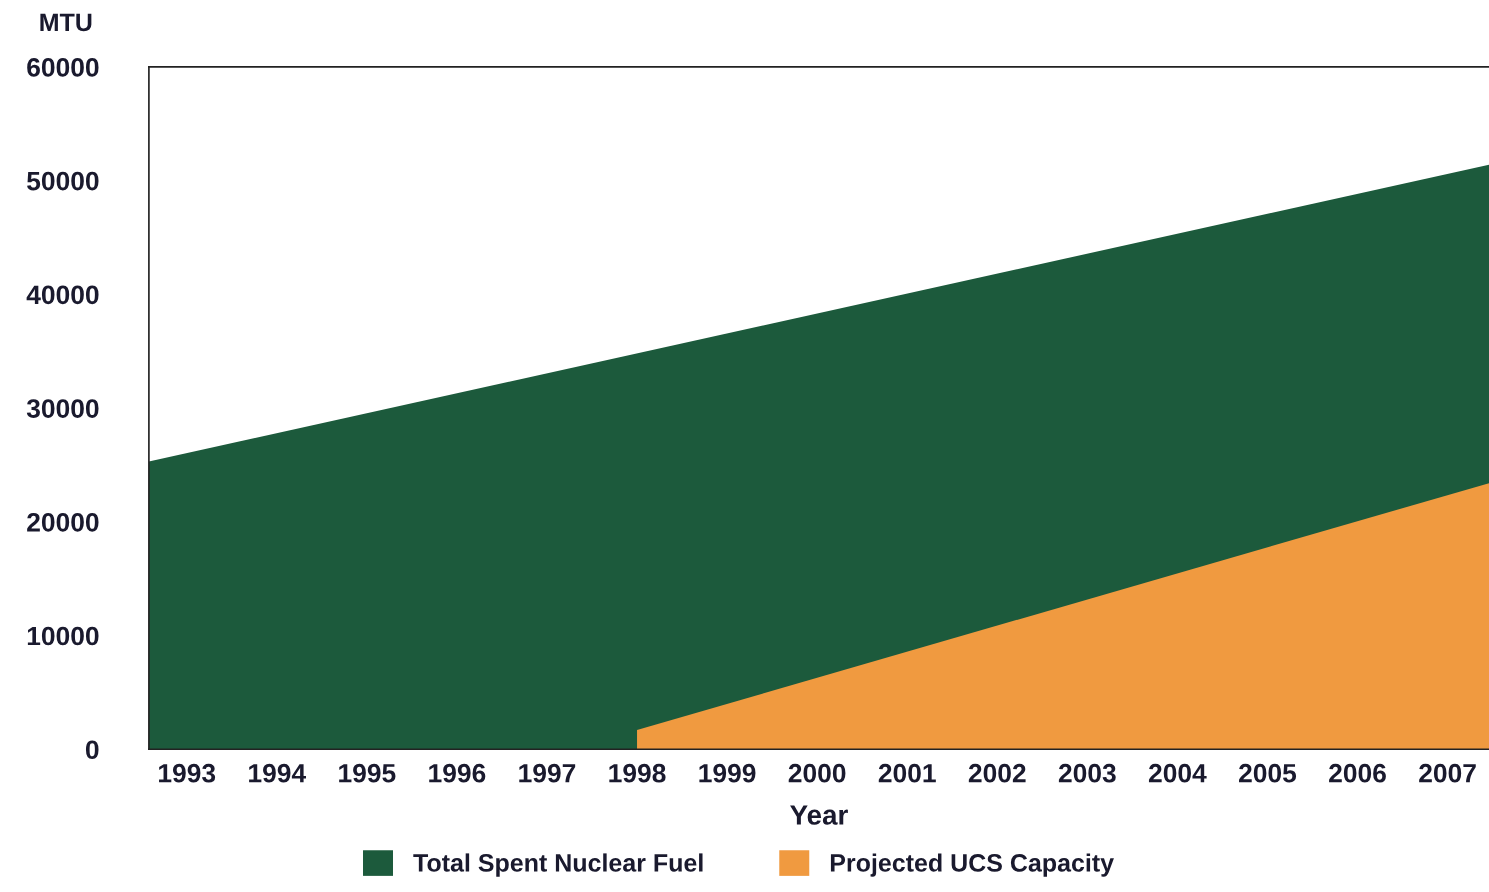  Describe the element at coordinates (62, 408) in the screenshot. I see `y-tick-label: 30000` at that location.